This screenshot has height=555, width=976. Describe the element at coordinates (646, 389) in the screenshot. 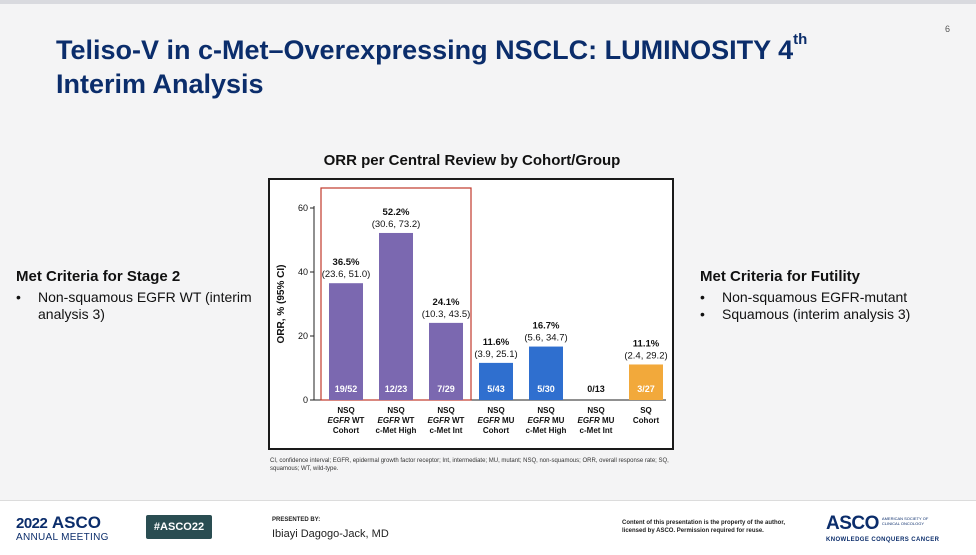

I see `bar-count-label: 3/27` at that location.